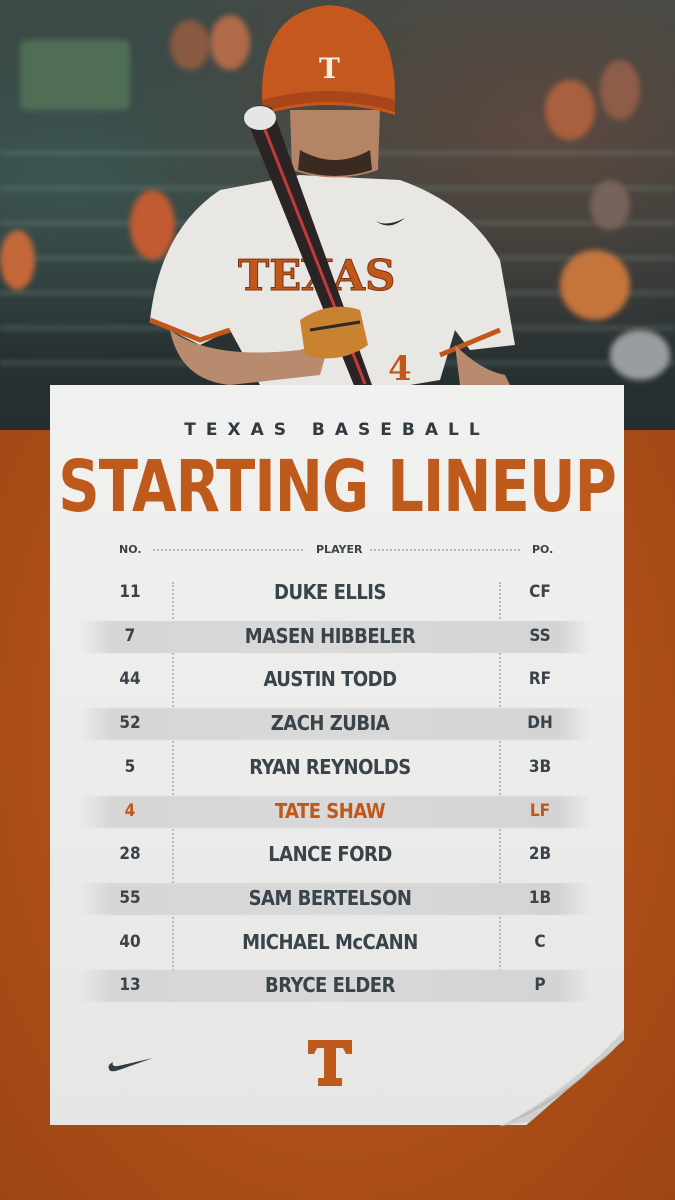 The width and height of the screenshot is (675, 1200). What do you see at coordinates (130, 897) in the screenshot?
I see `player-number: 55` at bounding box center [130, 897].